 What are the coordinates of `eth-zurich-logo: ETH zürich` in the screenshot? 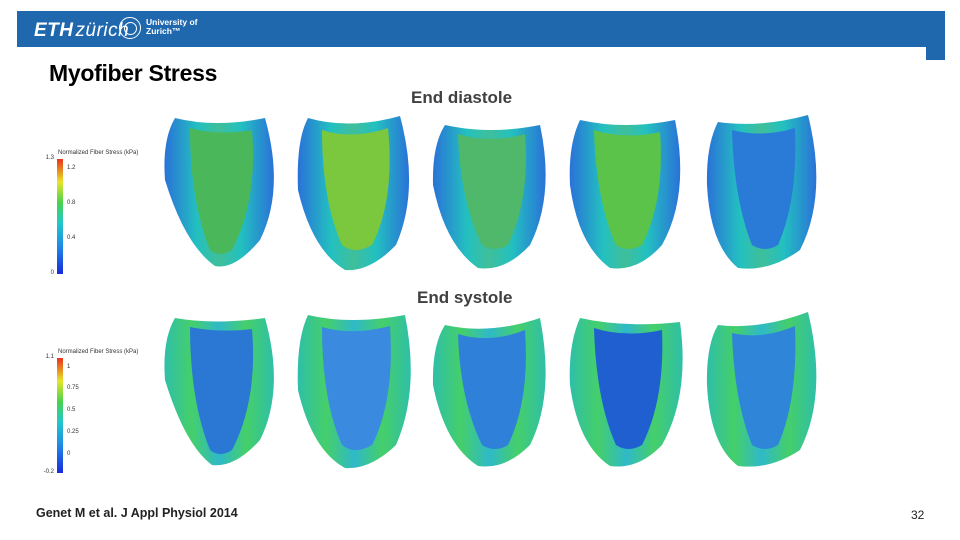 It's located at (81, 31).